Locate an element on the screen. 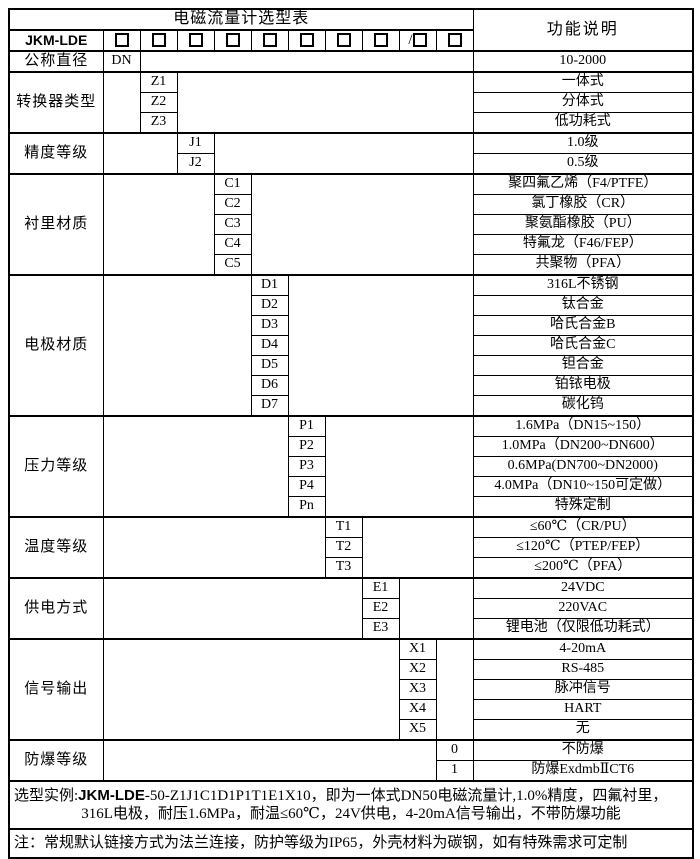  code-cell: T2 is located at coordinates (343, 547).